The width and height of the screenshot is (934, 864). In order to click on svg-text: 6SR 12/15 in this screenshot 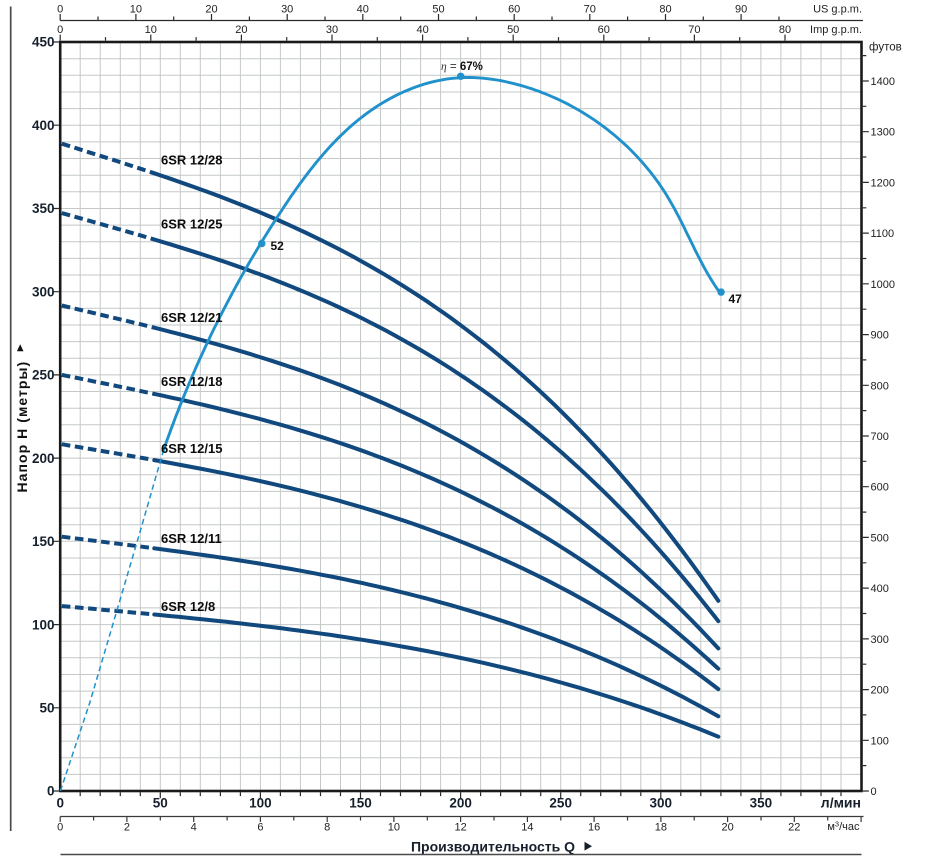, I will do `click(191, 448)`.